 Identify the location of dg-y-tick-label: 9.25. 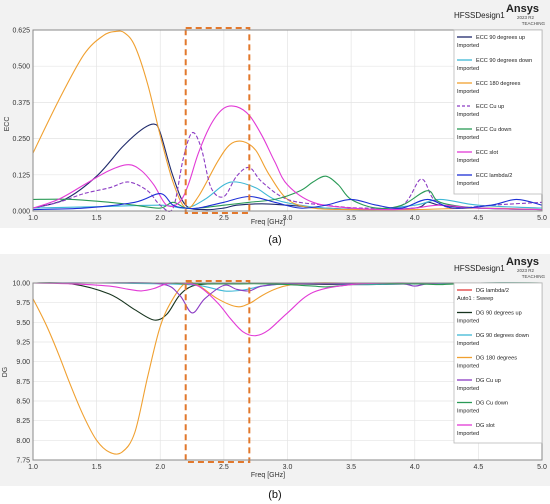
(23, 343).